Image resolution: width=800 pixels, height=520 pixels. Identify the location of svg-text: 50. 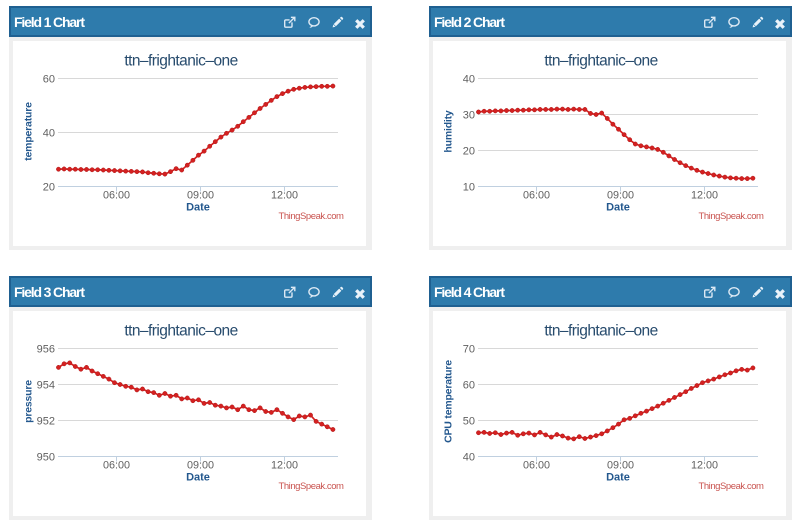
(469, 422).